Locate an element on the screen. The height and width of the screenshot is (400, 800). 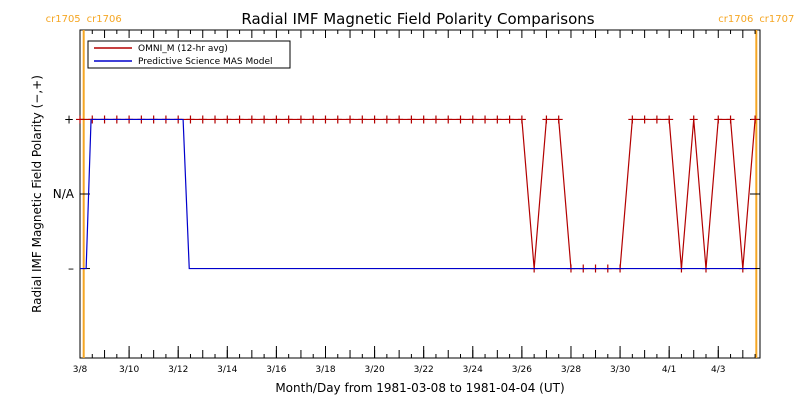
y-tick-label: – is located at coordinates (71, 269).